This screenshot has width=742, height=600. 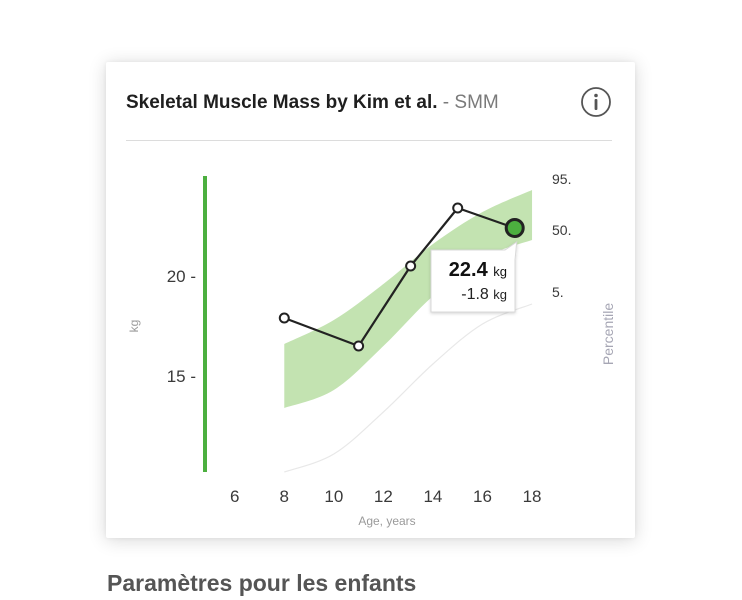 What do you see at coordinates (596, 102) in the screenshot?
I see `info-icon` at bounding box center [596, 102].